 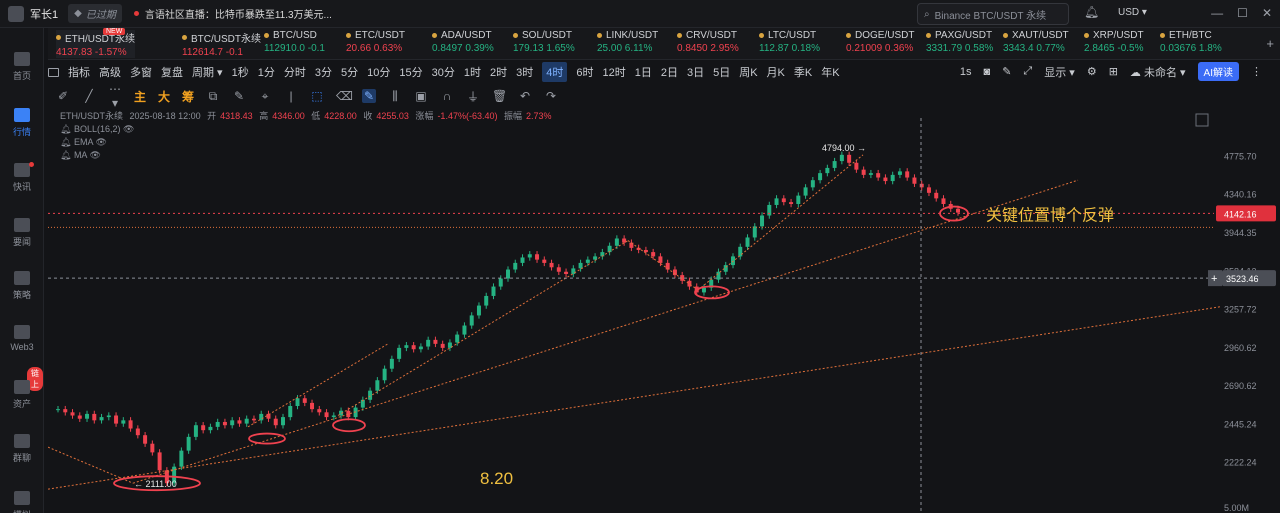 I want to click on dots-icon: ⋯▾, so click(x=115, y=96).